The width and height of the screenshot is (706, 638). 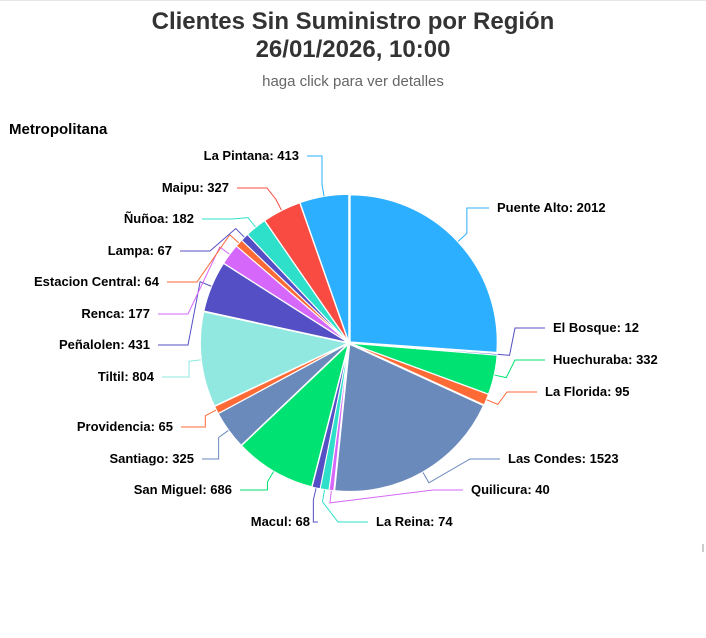 What do you see at coordinates (414, 521) in the screenshot?
I see `slice-label: La Reina: 74` at bounding box center [414, 521].